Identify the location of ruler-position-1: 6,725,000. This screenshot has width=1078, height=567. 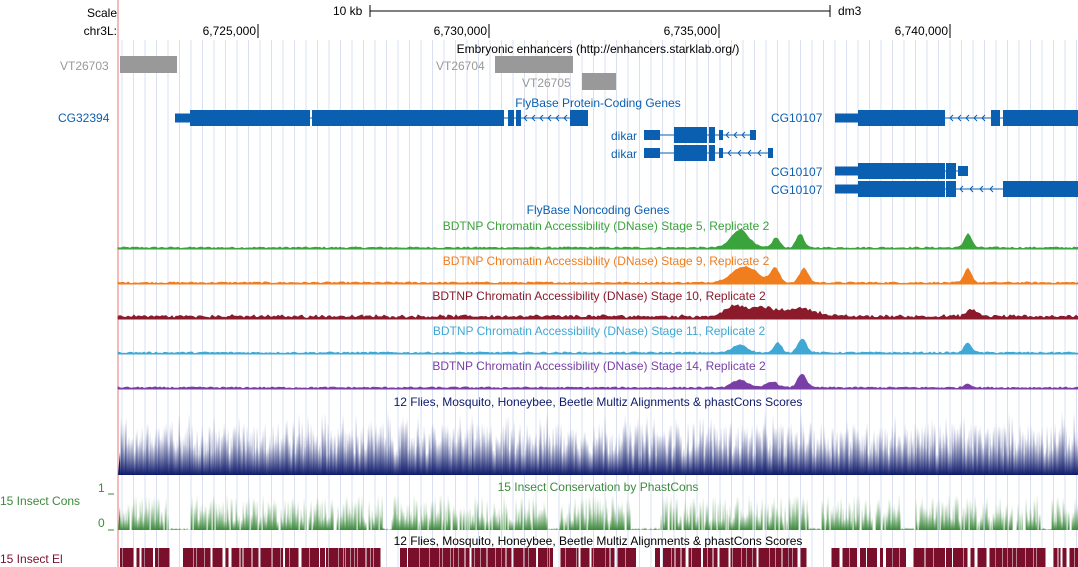
(229, 31).